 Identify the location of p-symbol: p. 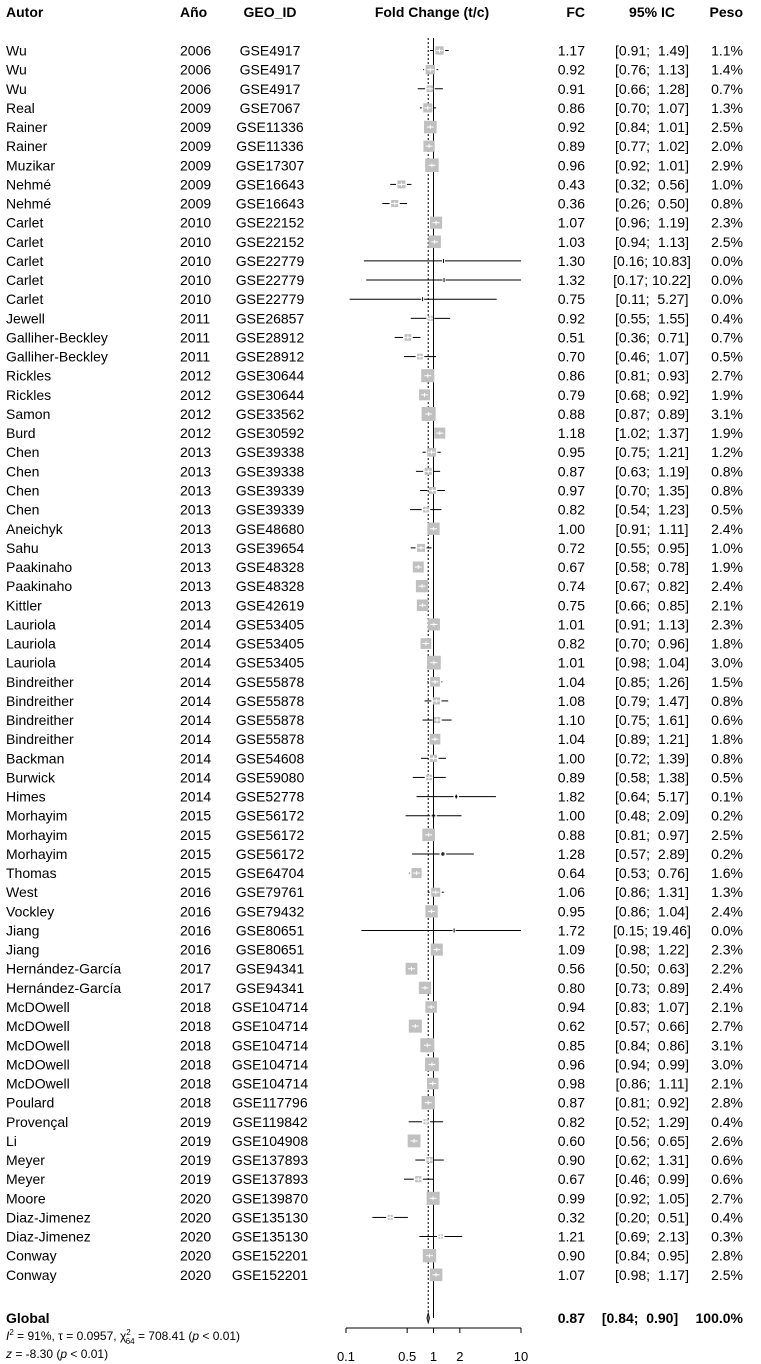
(195, 1336).